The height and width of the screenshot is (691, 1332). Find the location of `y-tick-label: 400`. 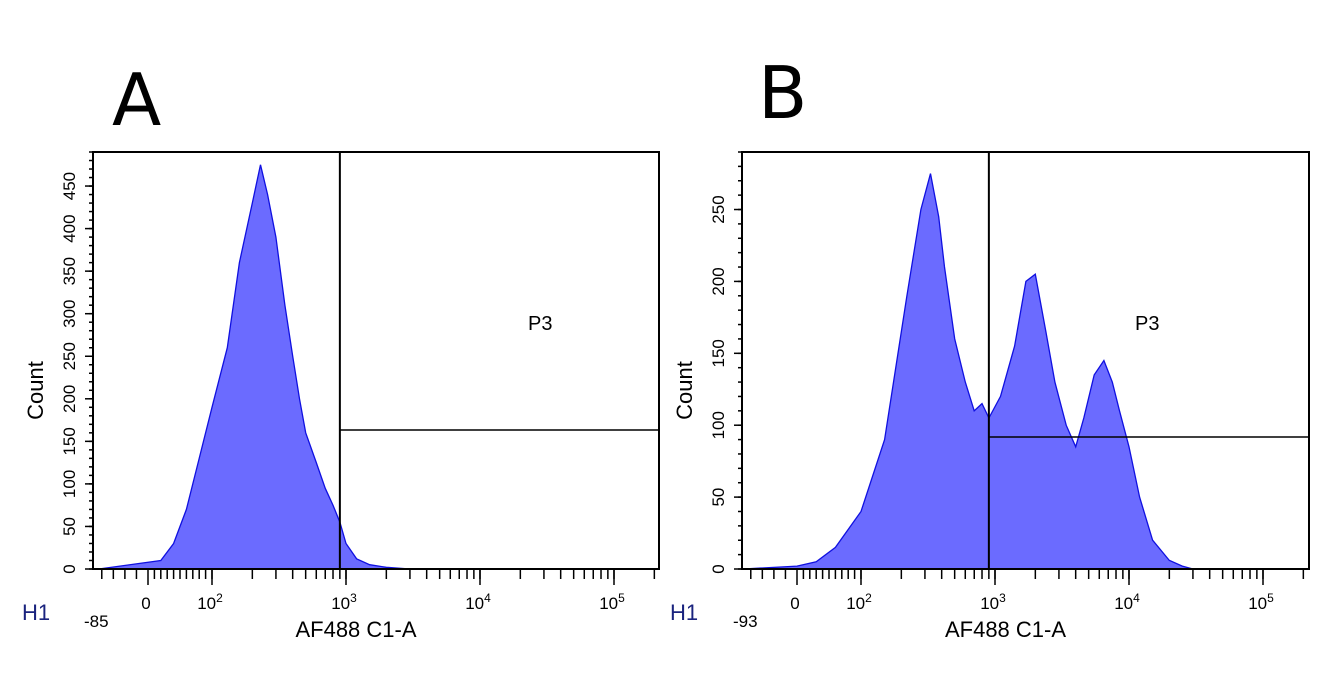

y-tick-label: 400 is located at coordinates (69, 228).